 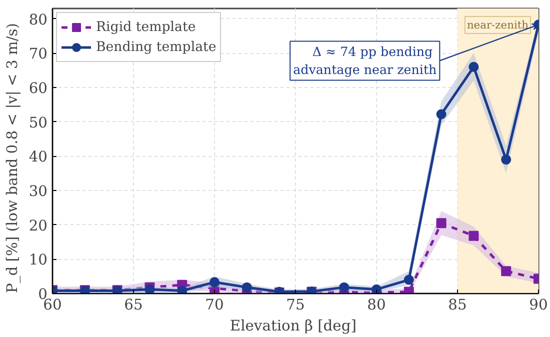 What do you see at coordinates (38, 88) in the screenshot?
I see `y-tick-label: 60` at bounding box center [38, 88].